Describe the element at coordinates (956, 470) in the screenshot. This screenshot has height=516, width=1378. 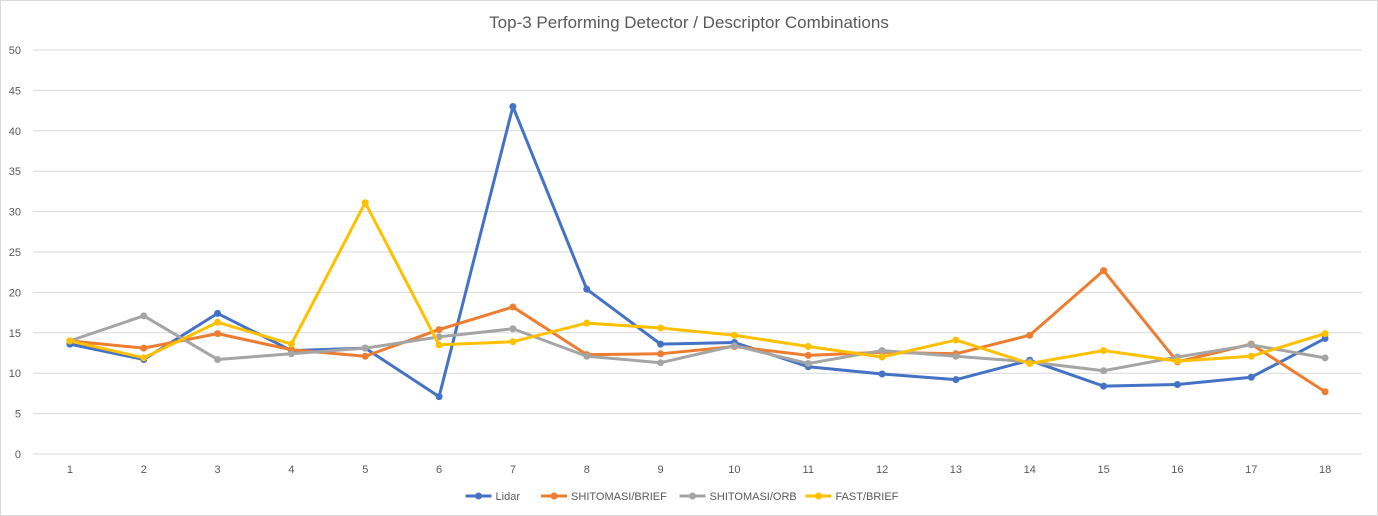
I see `x-tick-label: 13` at that location.